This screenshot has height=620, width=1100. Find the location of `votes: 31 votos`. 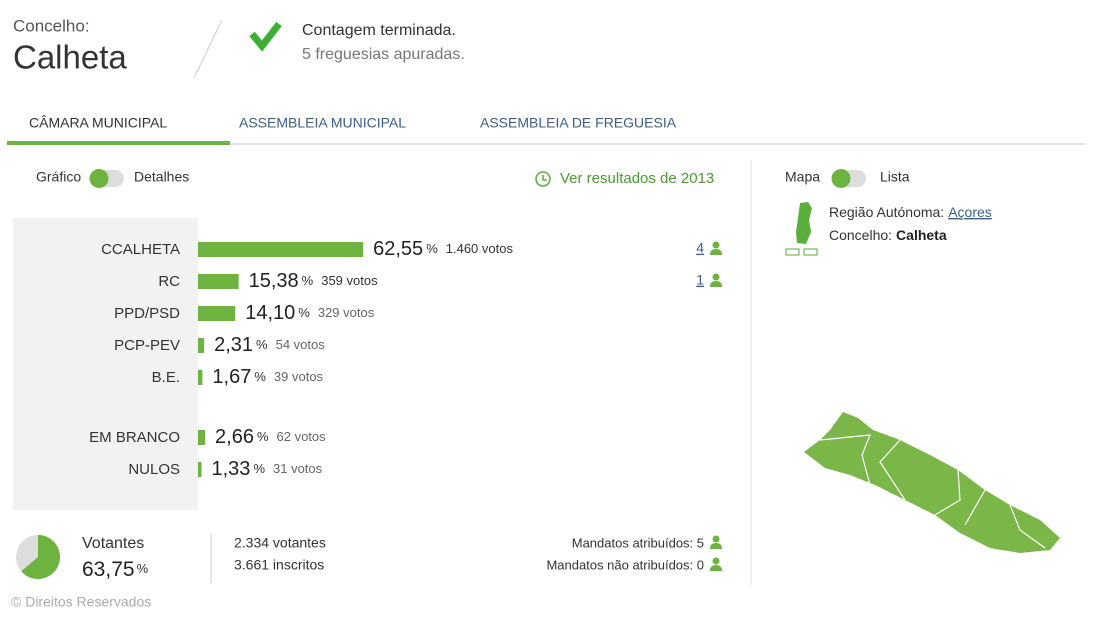

votes: 31 votos is located at coordinates (298, 468).